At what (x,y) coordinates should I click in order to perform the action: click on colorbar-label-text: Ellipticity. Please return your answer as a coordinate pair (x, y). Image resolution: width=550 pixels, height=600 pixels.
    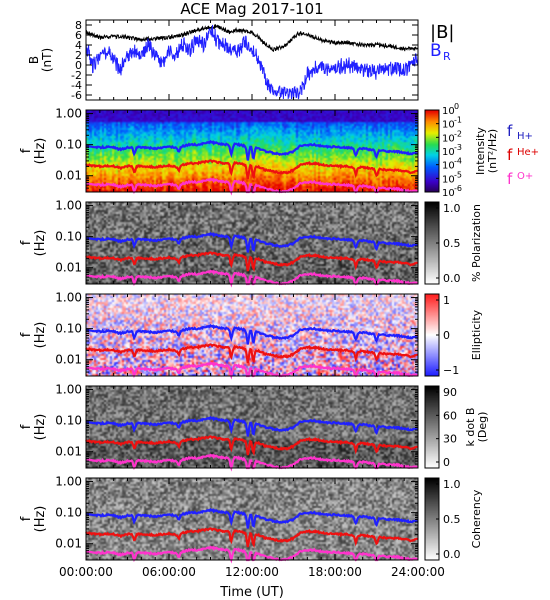
    Looking at the image, I should click on (476, 334).